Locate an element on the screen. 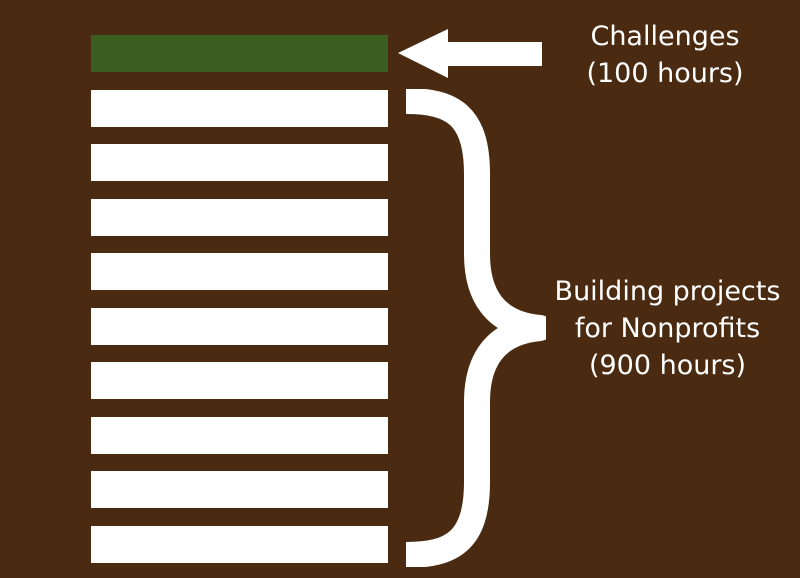 The width and height of the screenshot is (800, 578). left-arrow-icon is located at coordinates (470, 53).